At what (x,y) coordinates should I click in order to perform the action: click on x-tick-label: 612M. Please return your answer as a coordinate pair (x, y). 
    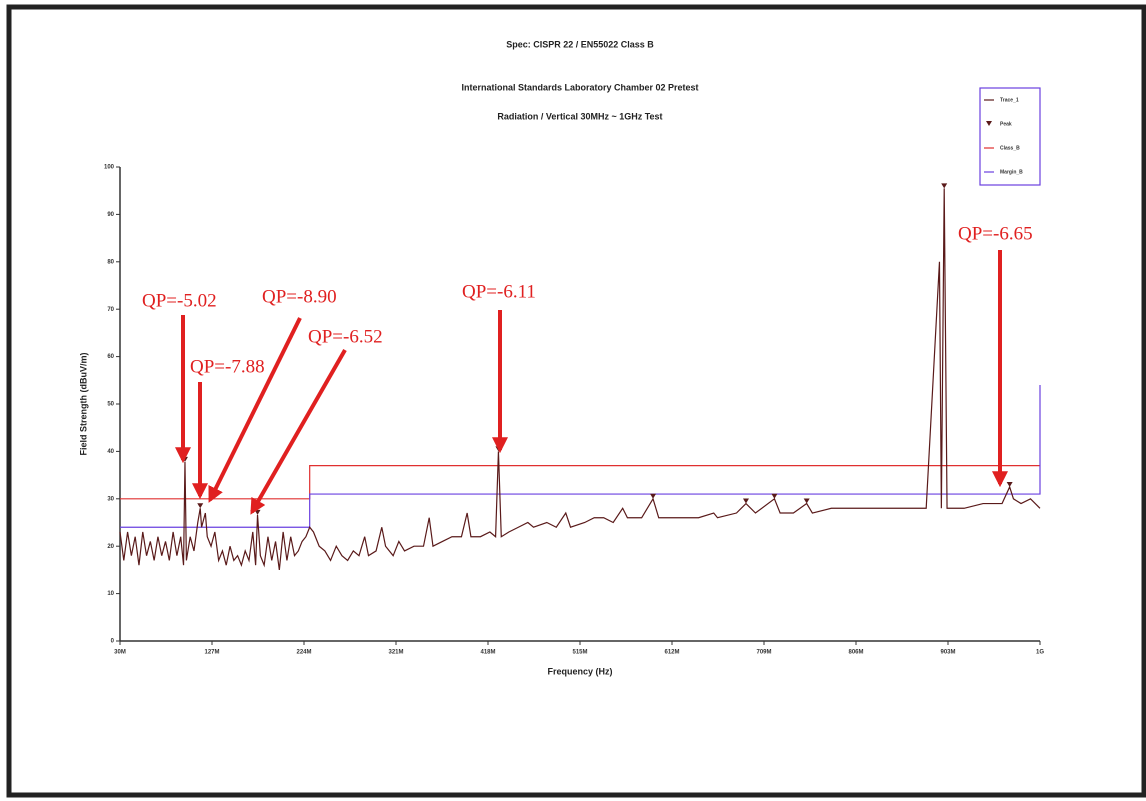
    Looking at the image, I should click on (671, 653).